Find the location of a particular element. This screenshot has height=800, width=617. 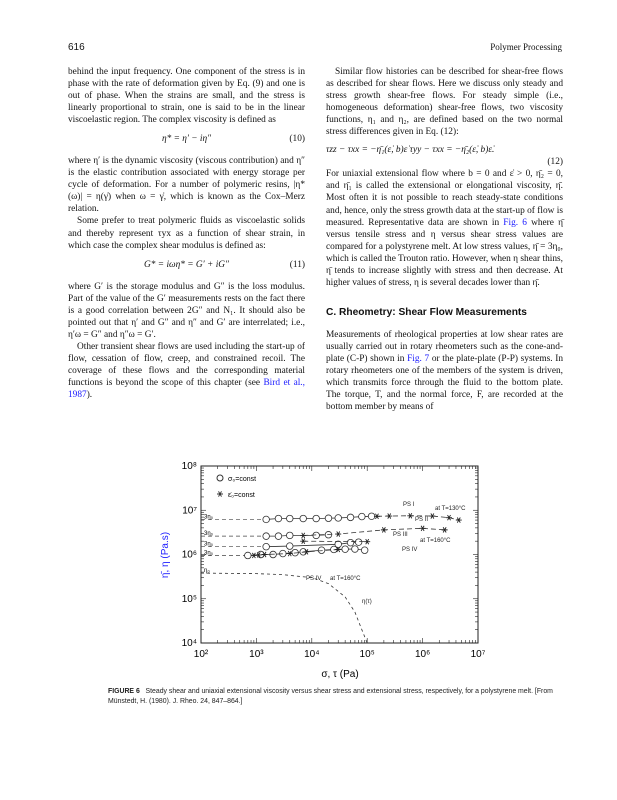

x-axis-label: σ, τ (Pa) is located at coordinates (339, 674).